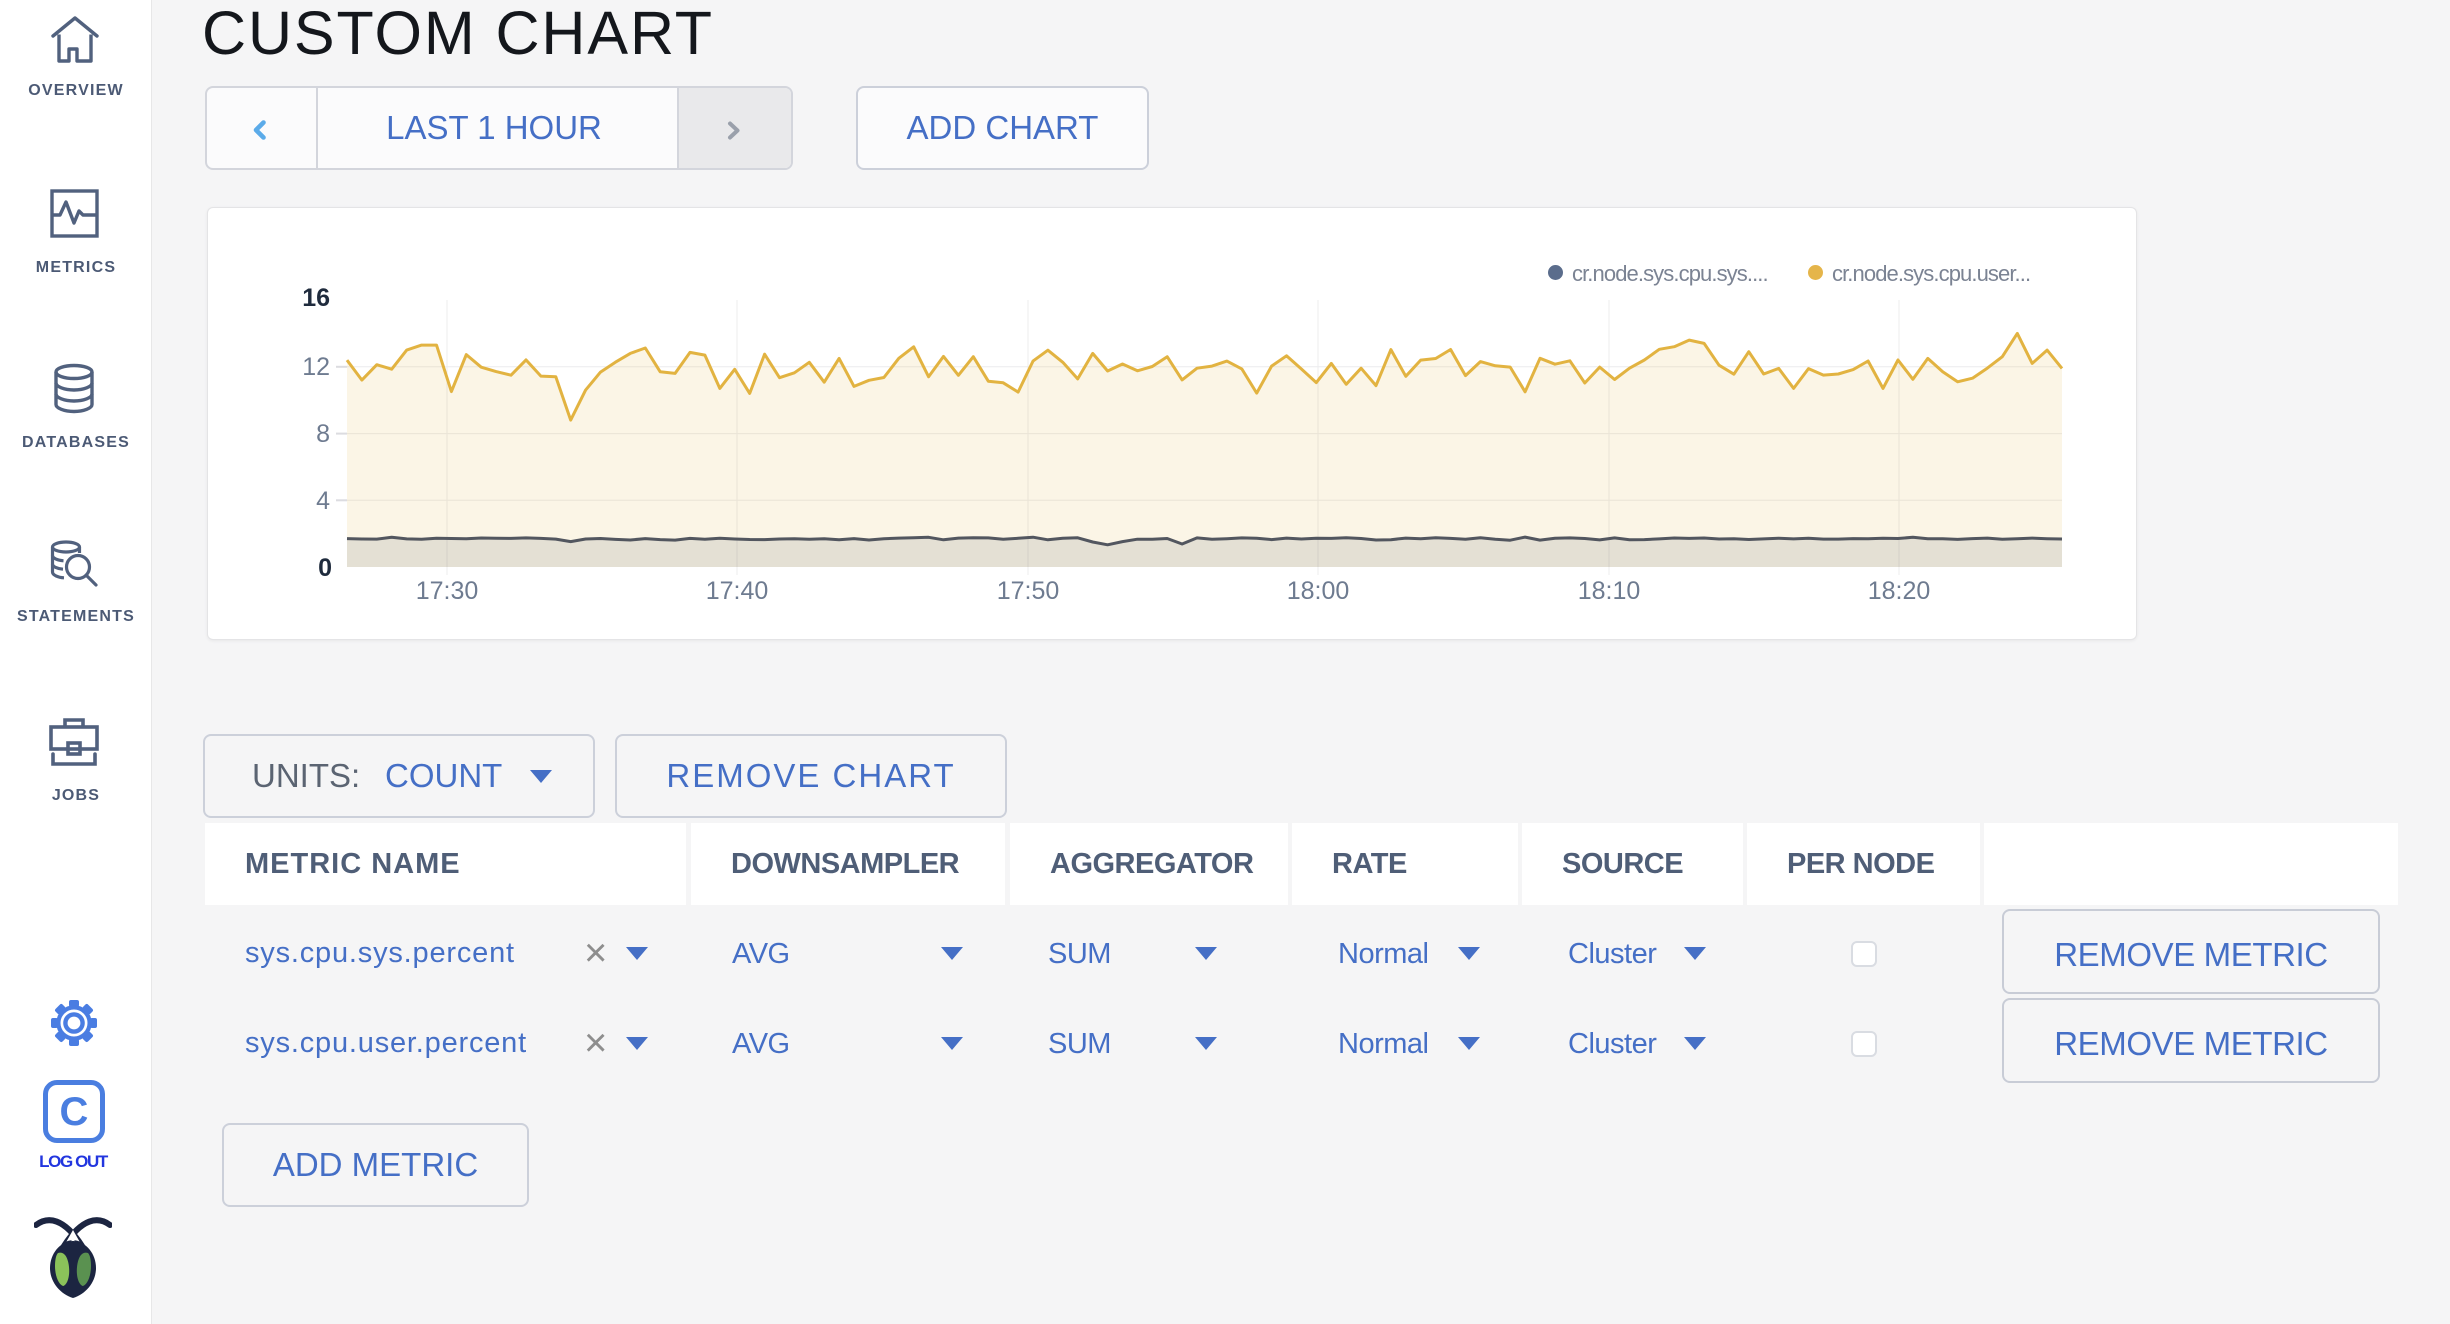  Describe the element at coordinates (447, 591) in the screenshot. I see `svg-text: 17:30` at that location.